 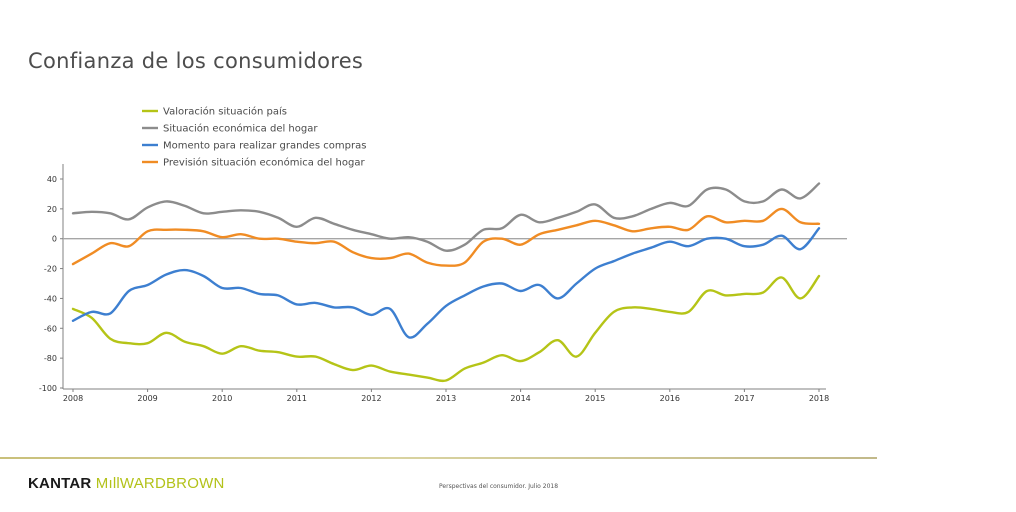 What do you see at coordinates (50, 298) in the screenshot?
I see `y-tick-label: -40` at bounding box center [50, 298].